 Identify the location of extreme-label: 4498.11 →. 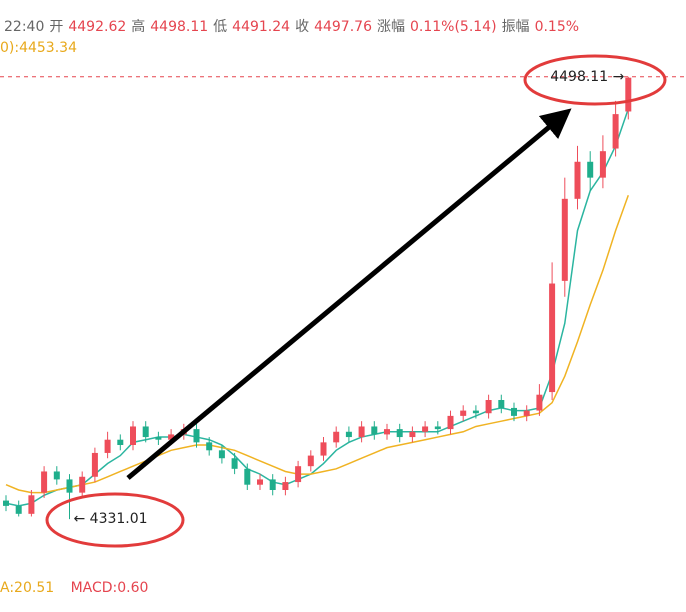
(587, 77).